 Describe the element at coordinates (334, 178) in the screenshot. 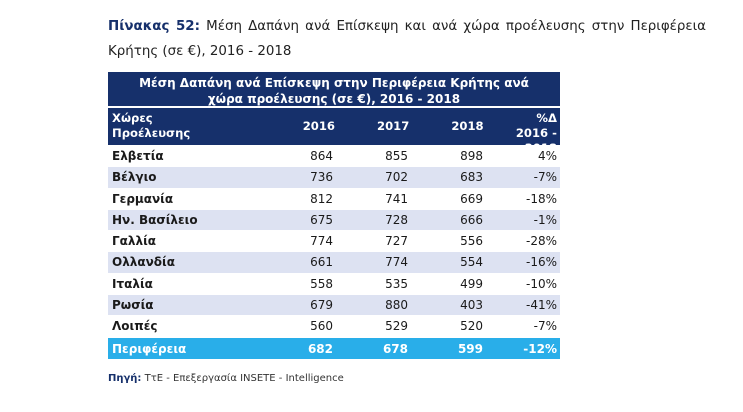

I see `table-row: Βέλγιο 736 702 683 -7%` at that location.